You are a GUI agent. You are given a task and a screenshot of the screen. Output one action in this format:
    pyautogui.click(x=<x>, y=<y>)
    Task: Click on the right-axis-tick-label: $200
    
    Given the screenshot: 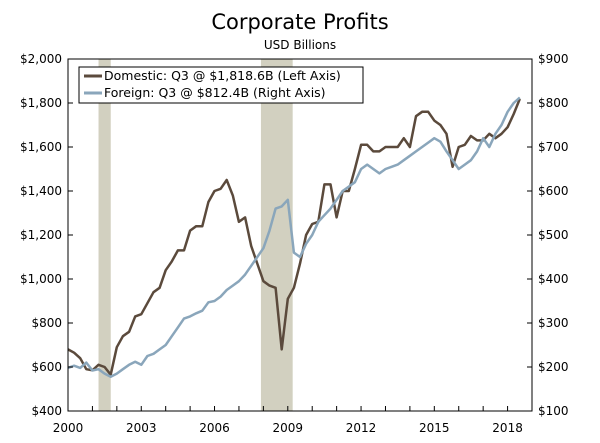 What is the action you would take?
    pyautogui.click(x=553, y=367)
    